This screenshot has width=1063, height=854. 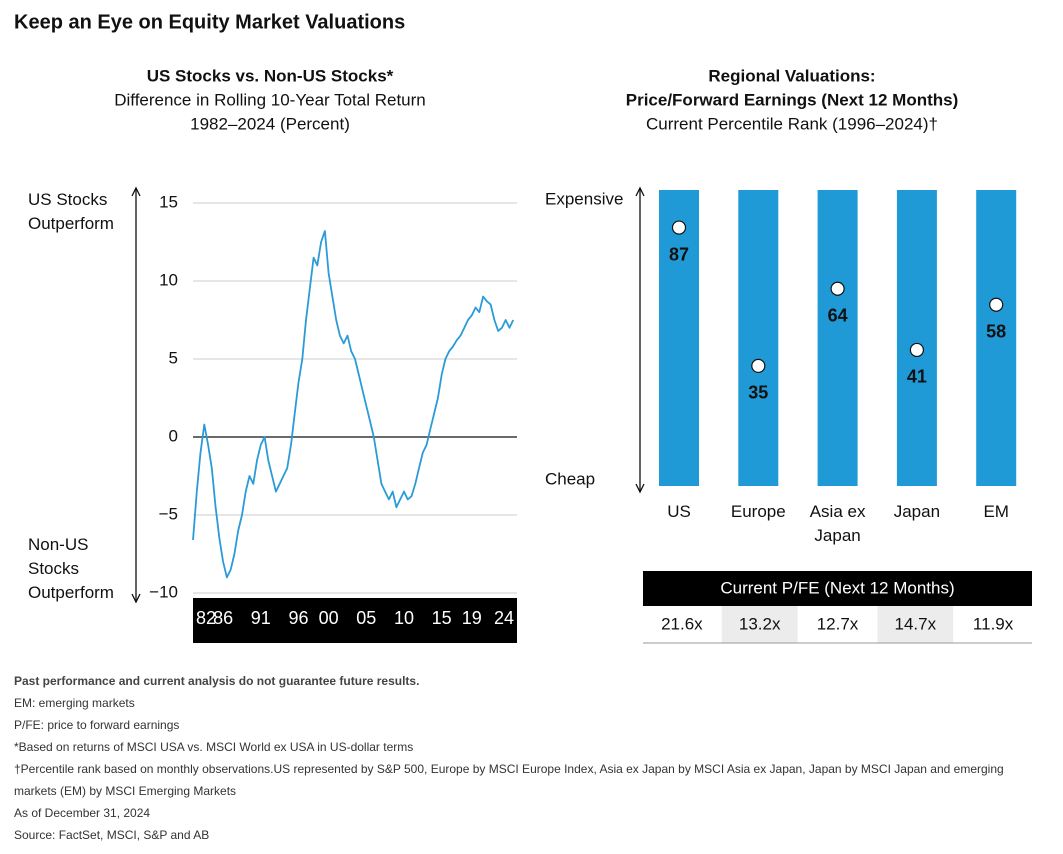 I want to click on page-title: Keep an Eye on Equity Market Valuations, so click(x=209, y=22).